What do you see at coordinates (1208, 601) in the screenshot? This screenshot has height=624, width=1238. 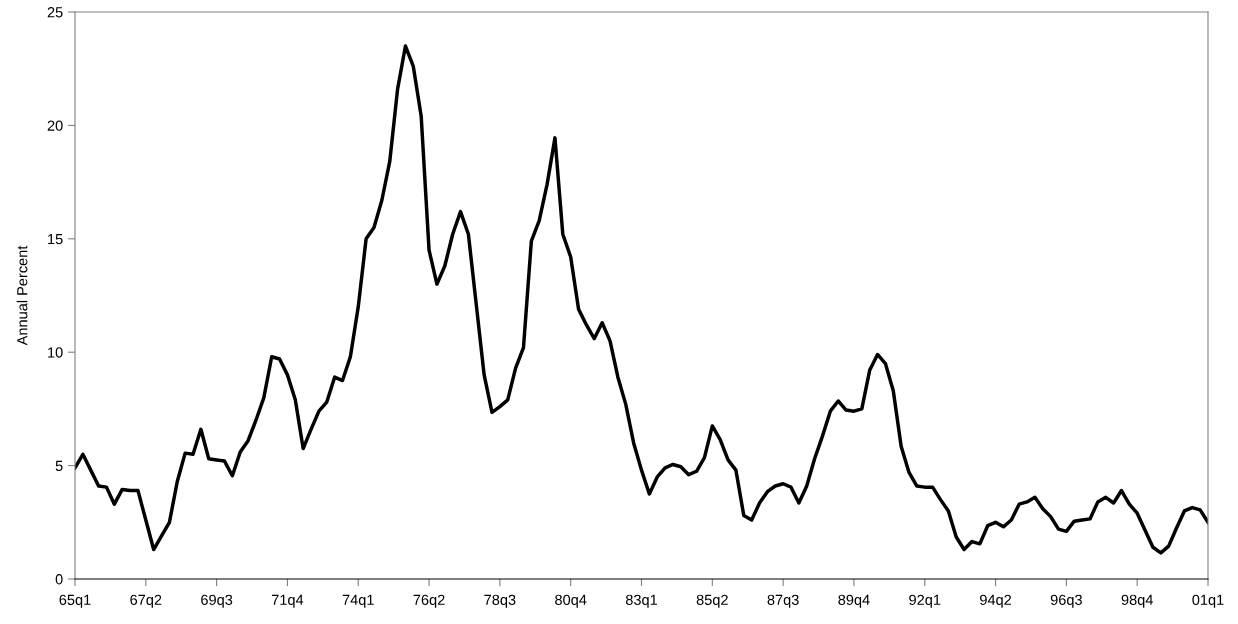 I see `x-tick-label: 01q1` at bounding box center [1208, 601].